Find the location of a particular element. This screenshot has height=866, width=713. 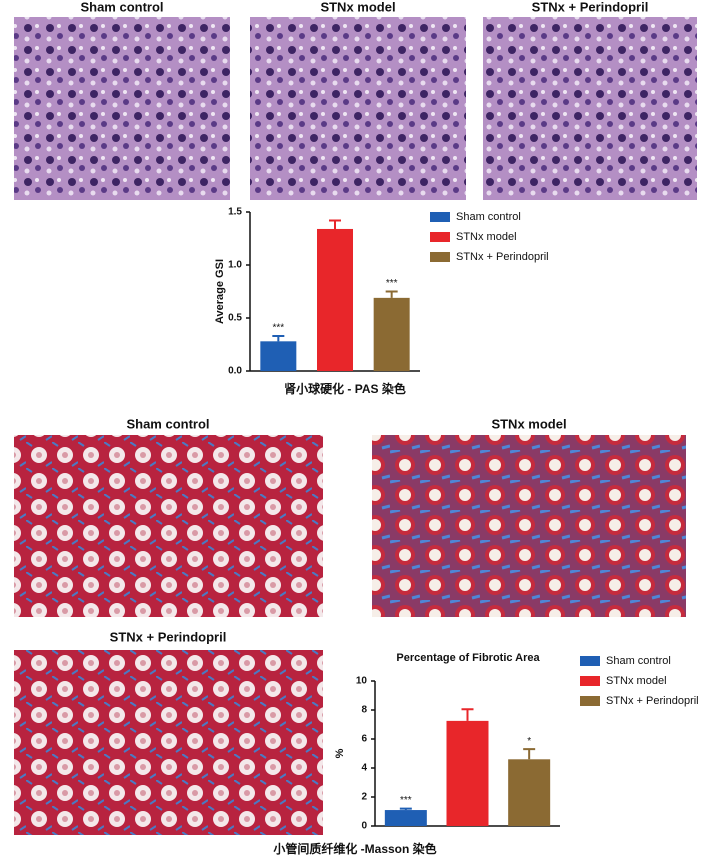

y-tick-label: 1.0 is located at coordinates (235, 265).